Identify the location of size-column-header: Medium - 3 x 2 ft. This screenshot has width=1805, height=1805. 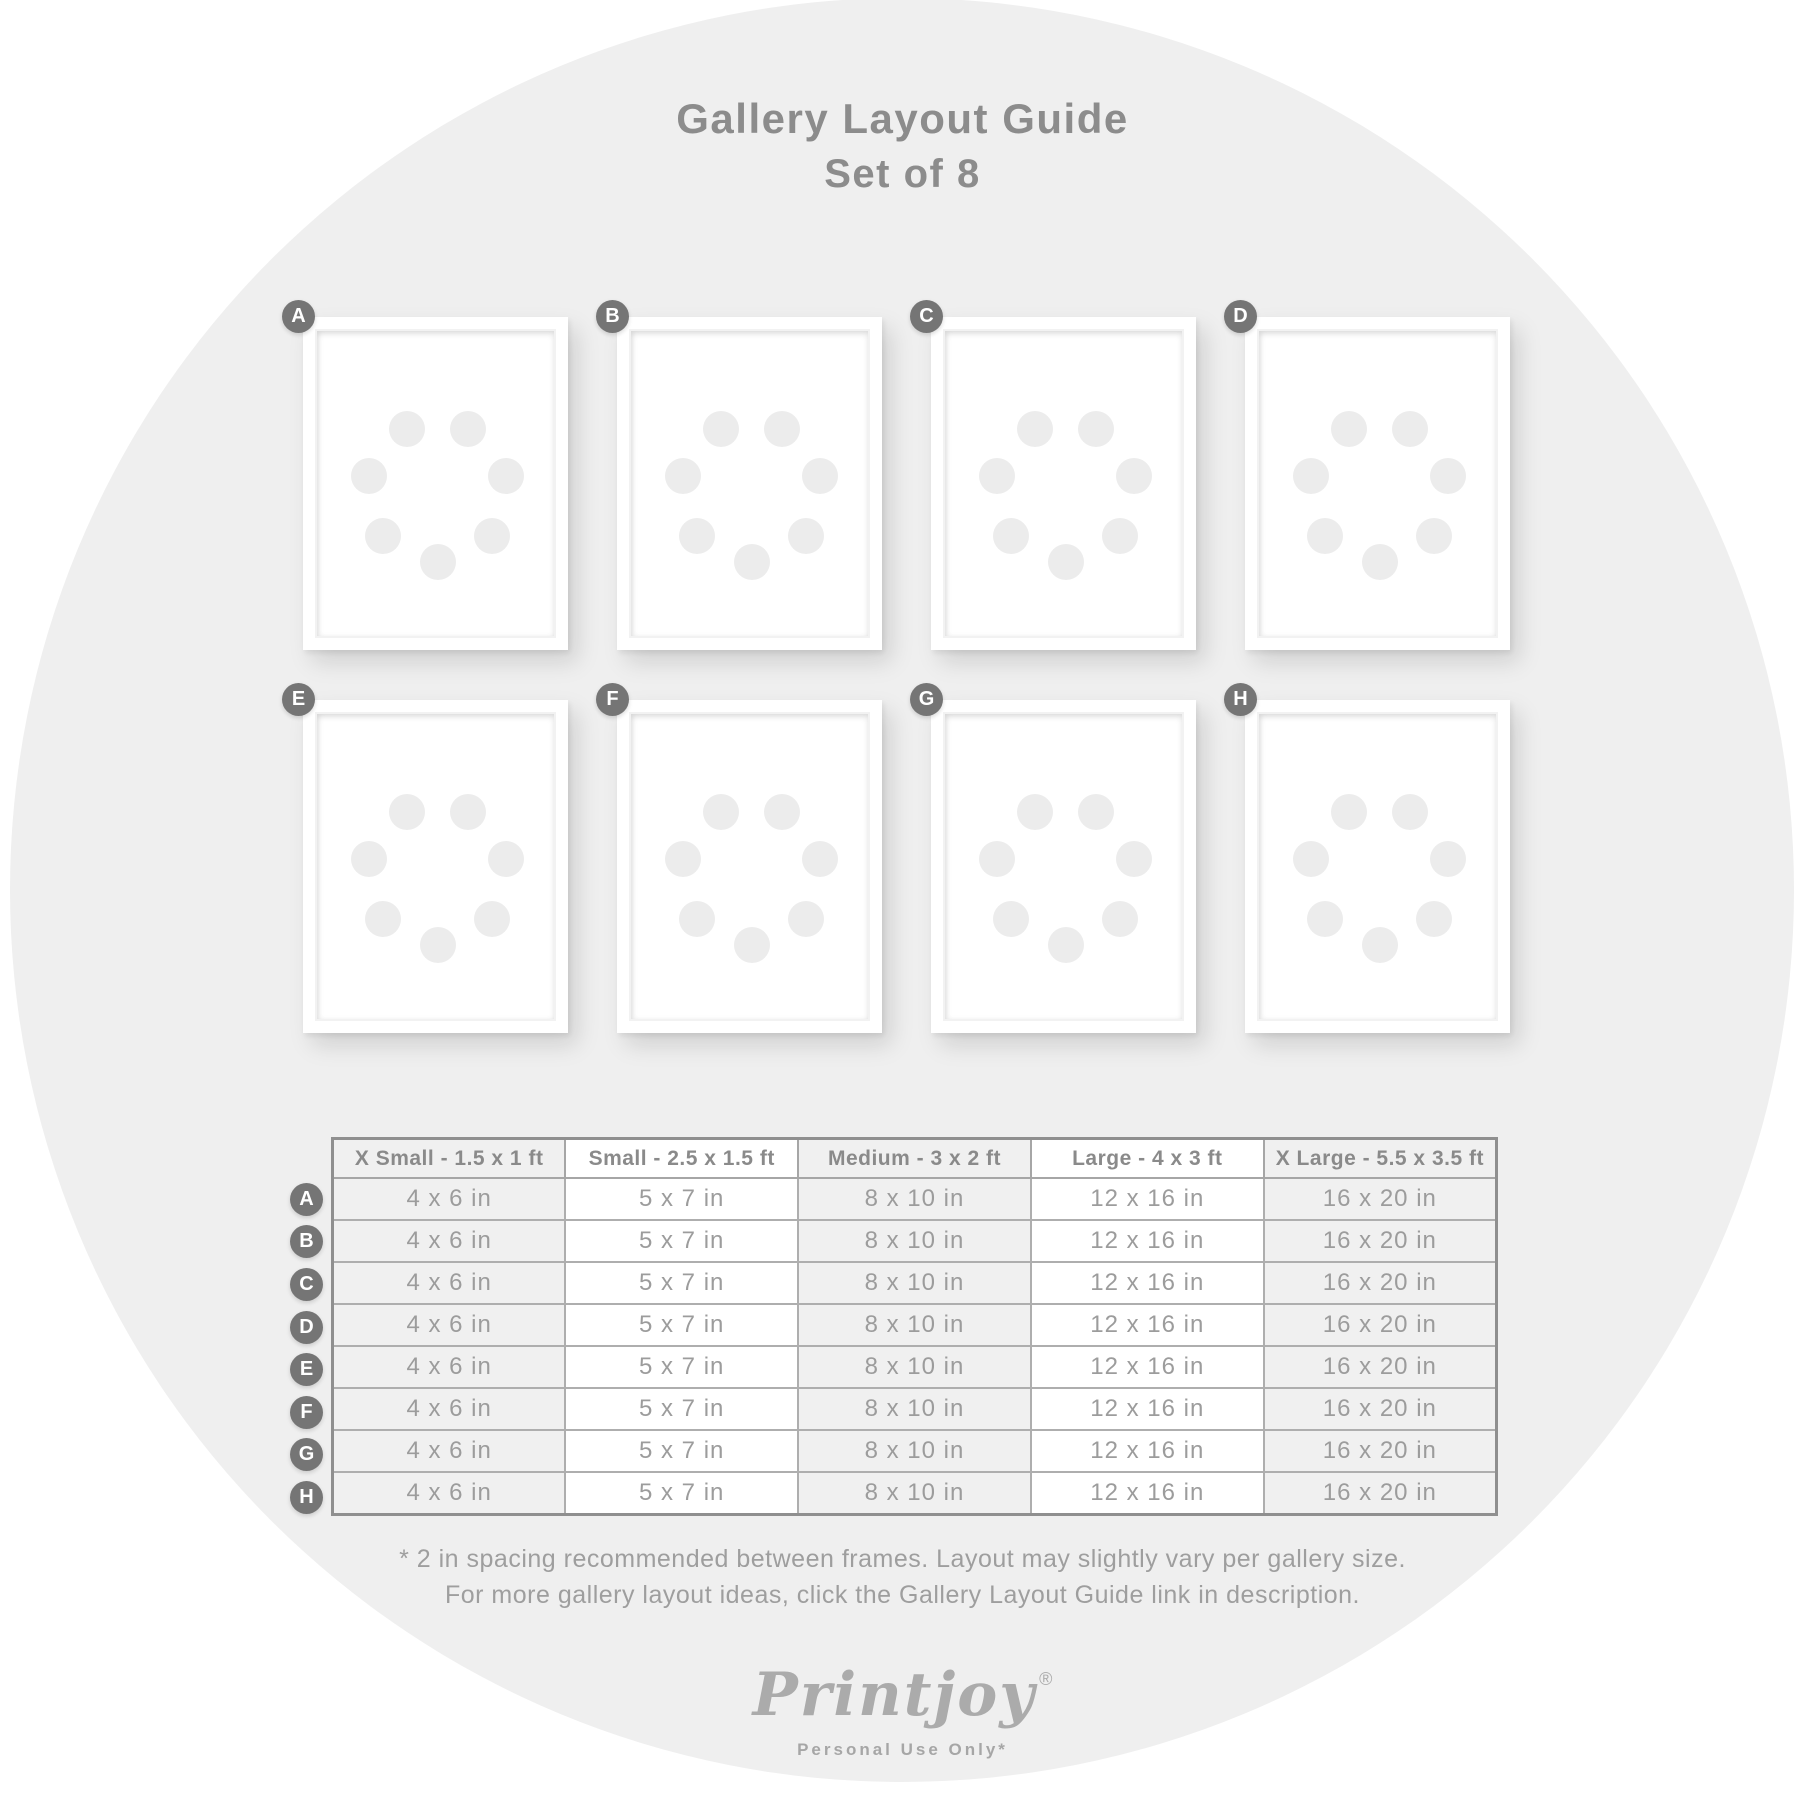
(914, 1158).